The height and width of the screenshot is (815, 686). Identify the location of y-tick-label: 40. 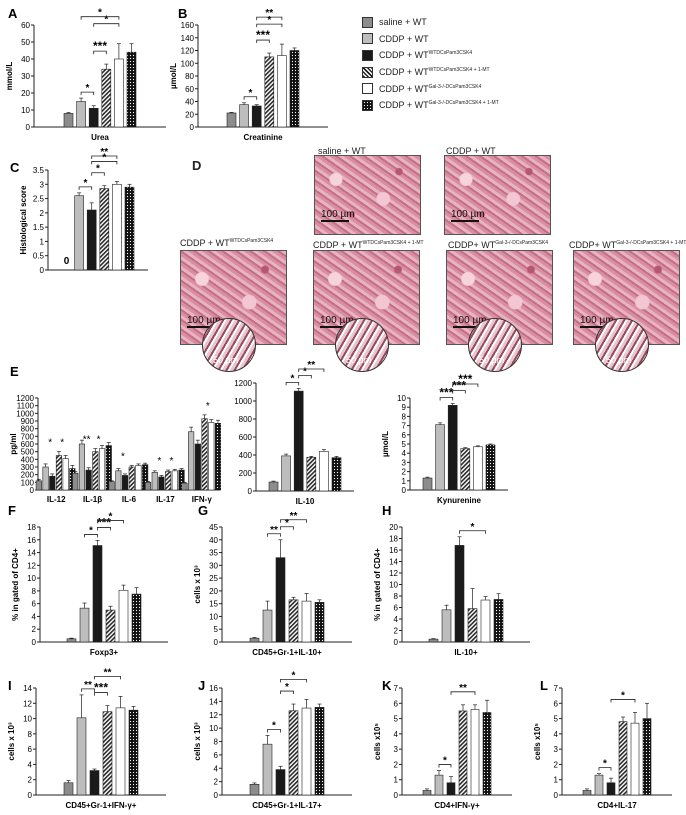
(213, 540).